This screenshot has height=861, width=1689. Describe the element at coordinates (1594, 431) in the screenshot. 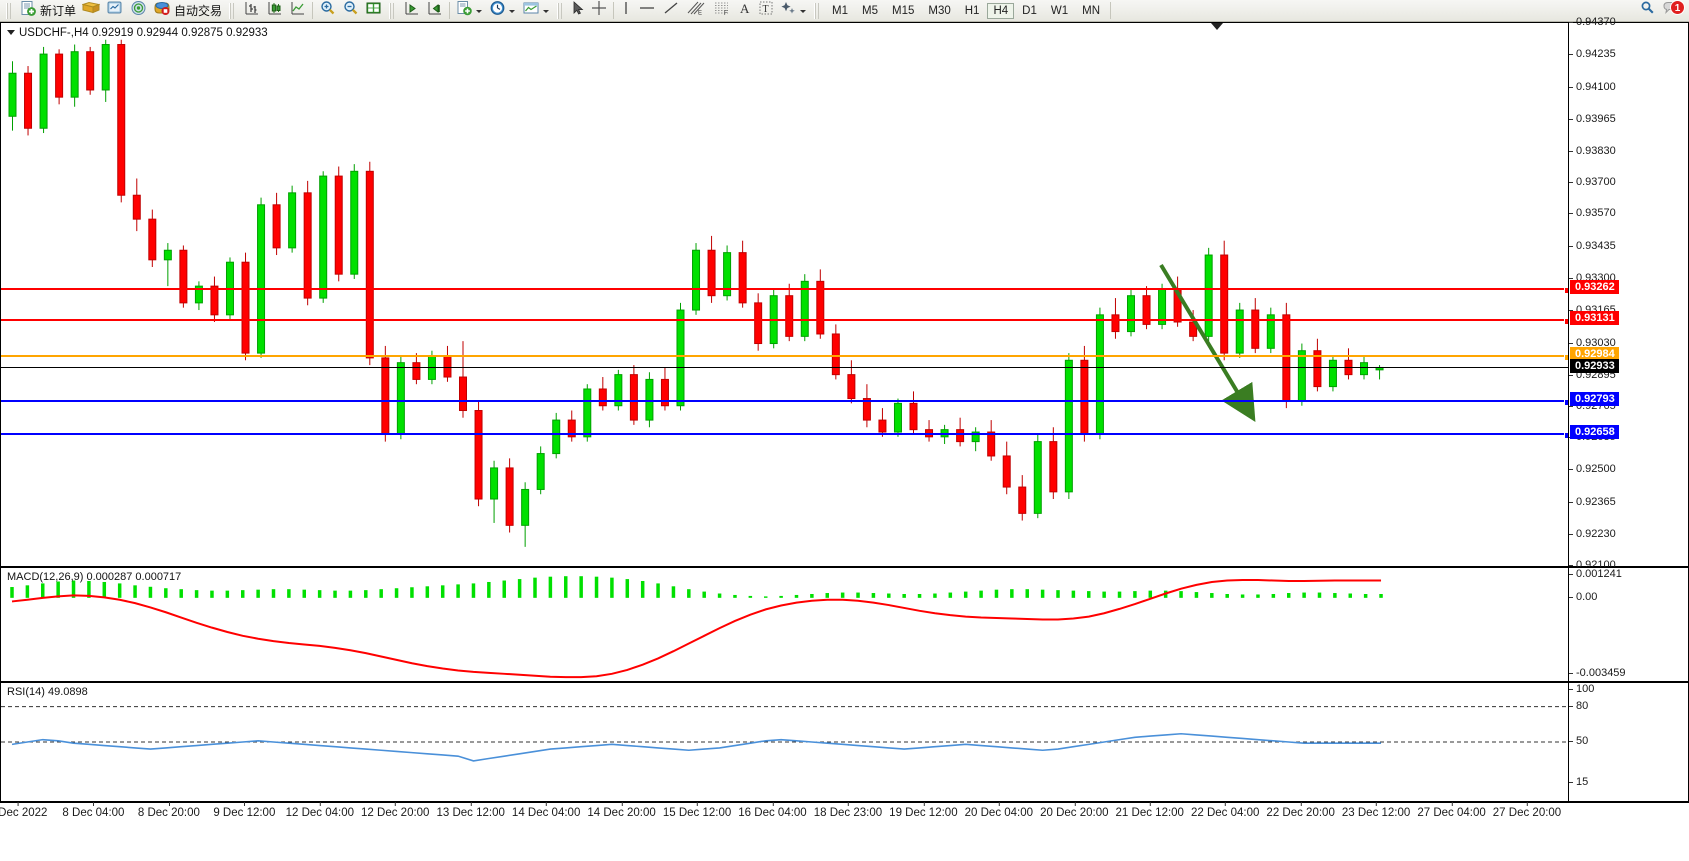

I see `price-tag-support: 0.92658` at that location.